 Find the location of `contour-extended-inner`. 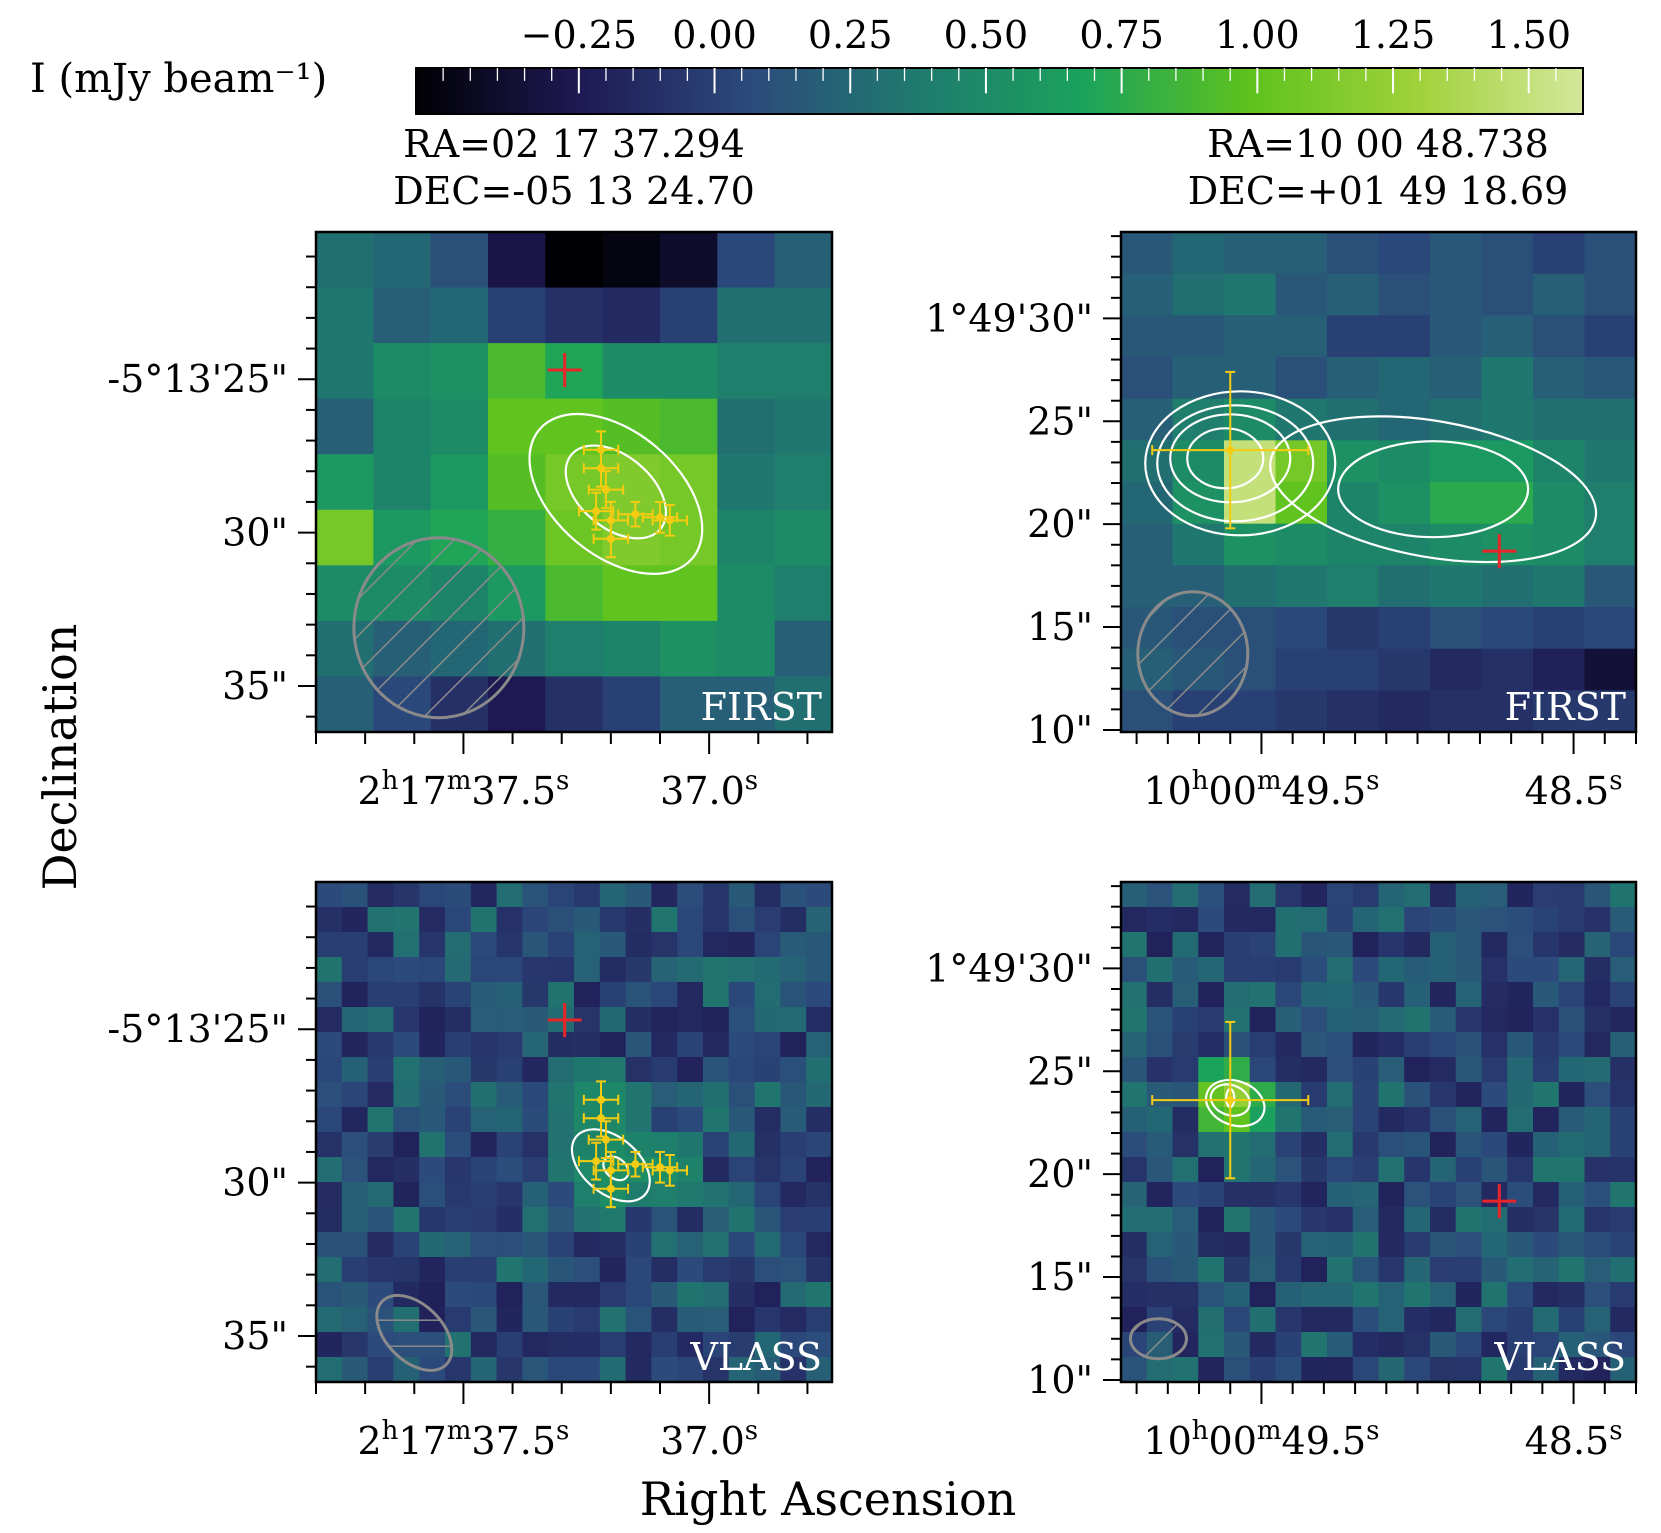

contour-extended-inner is located at coordinates (1433, 489).